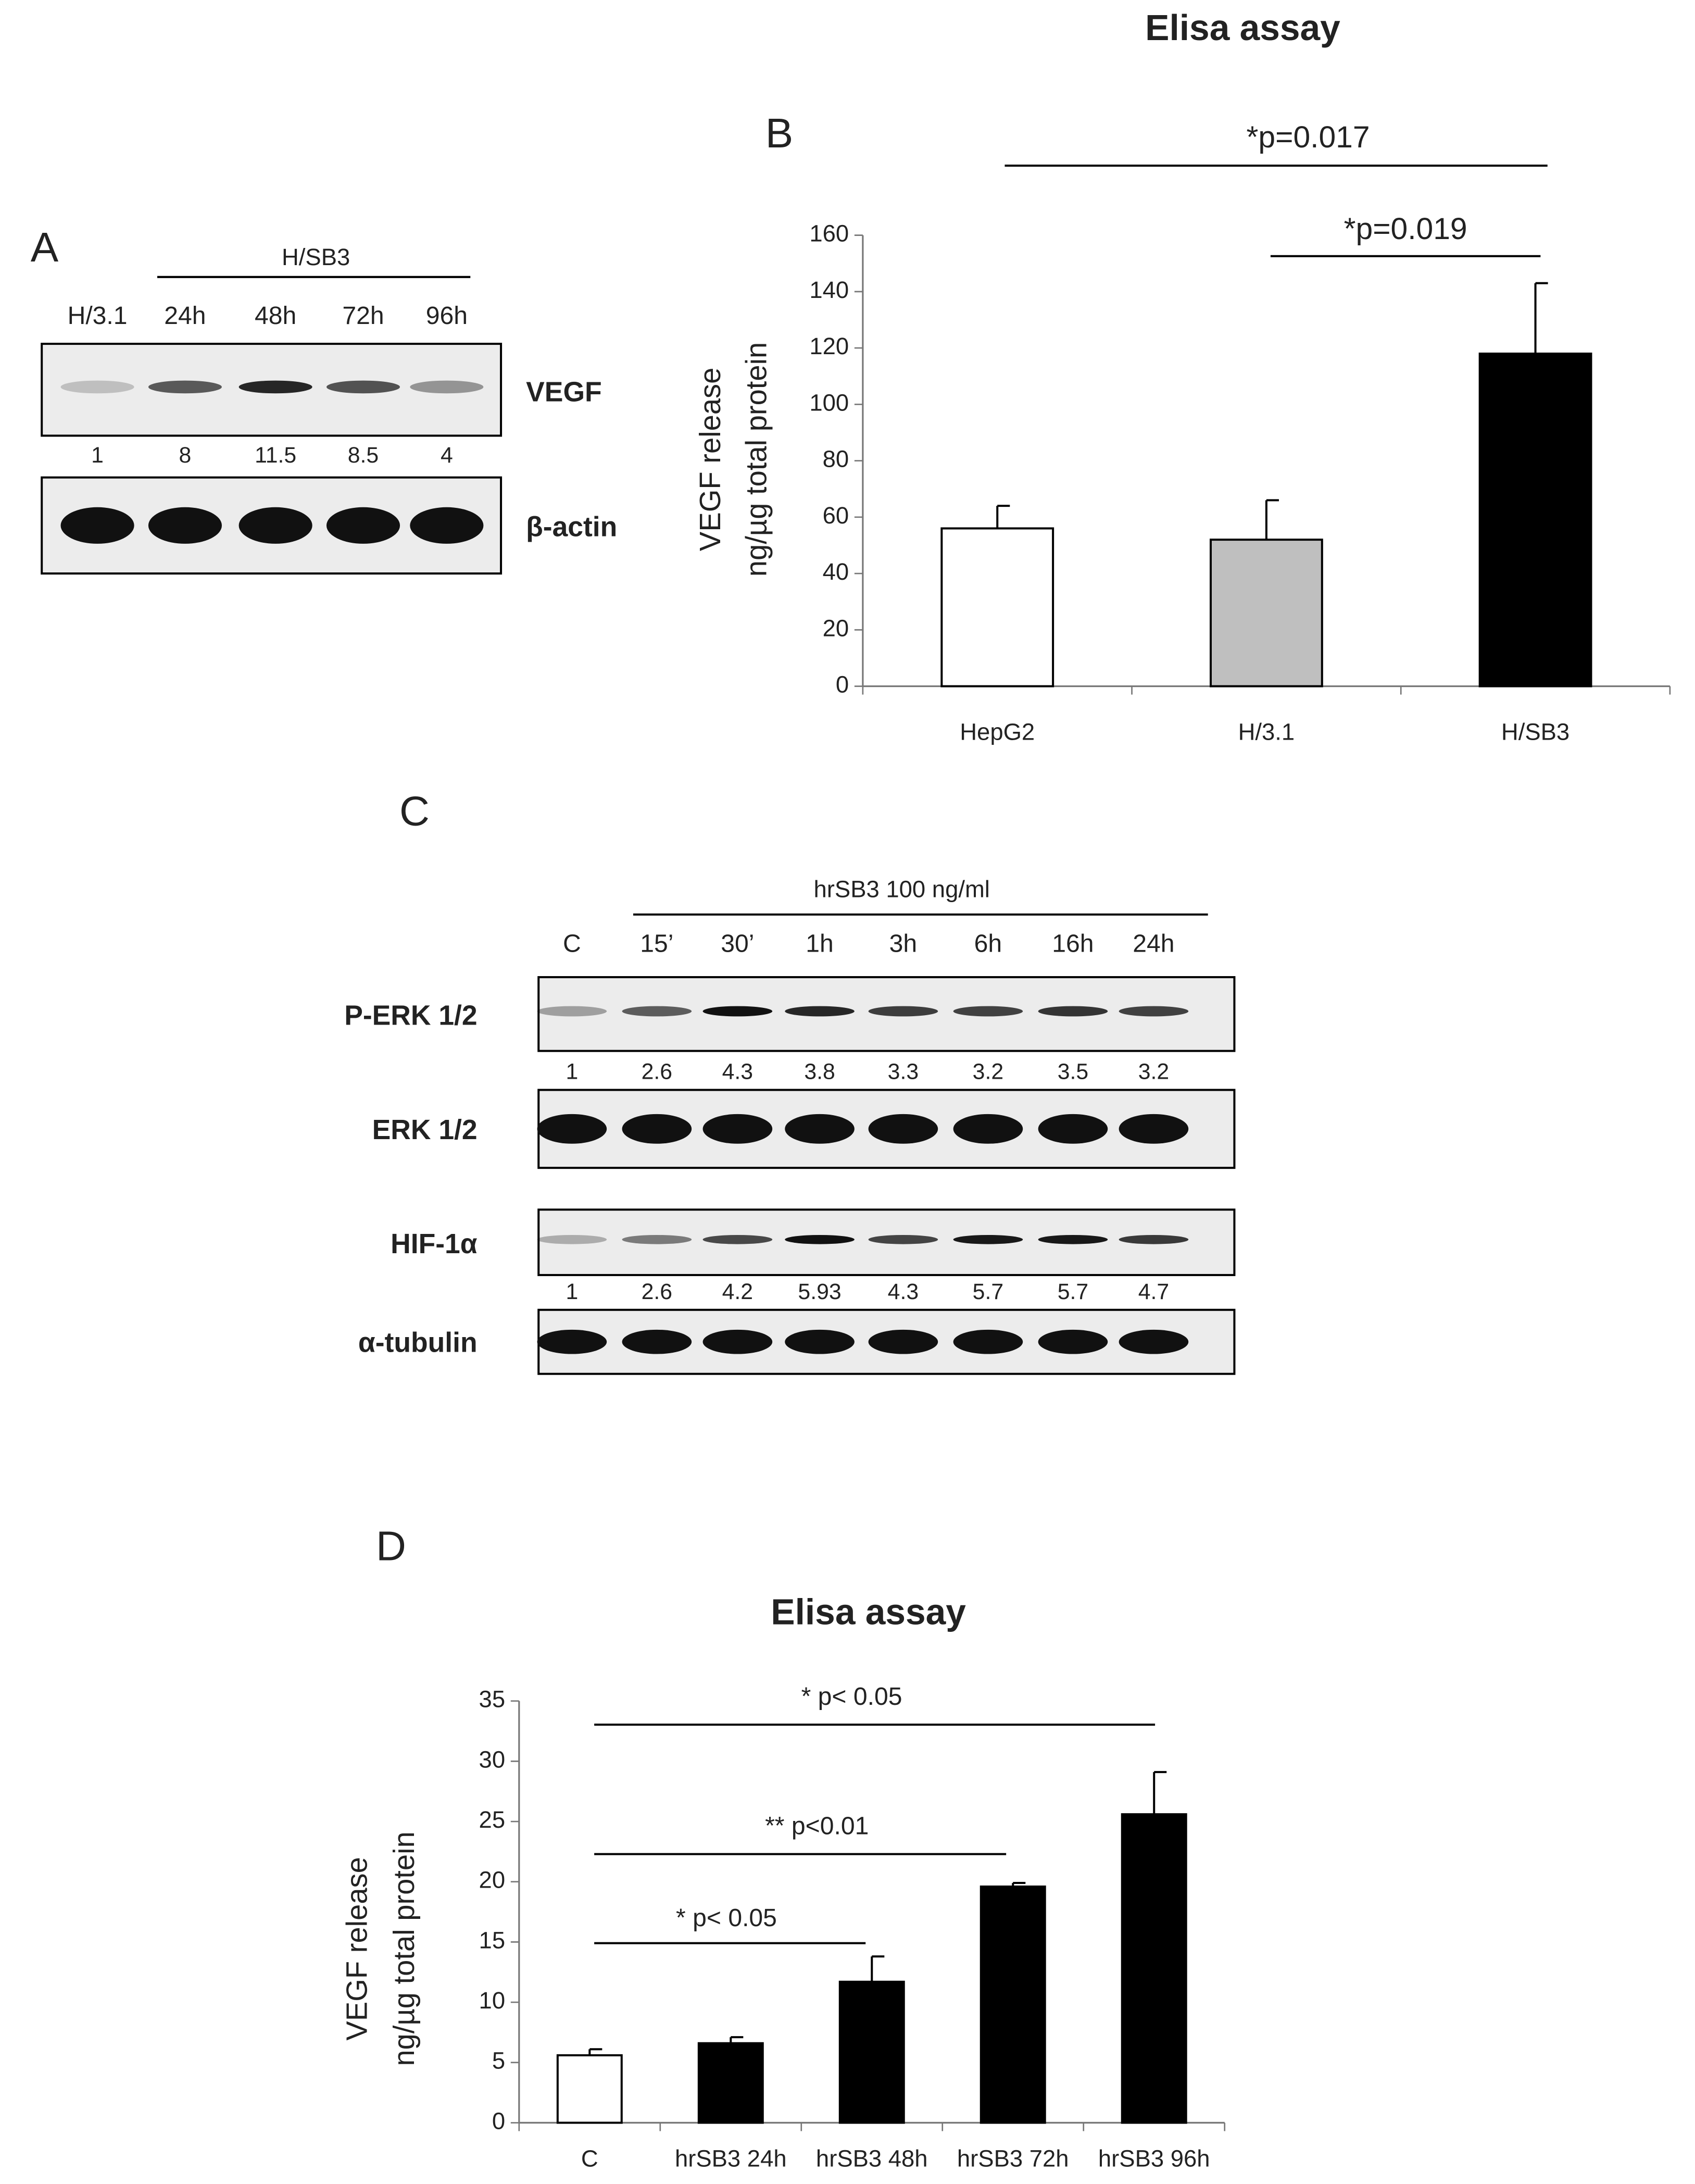  What do you see at coordinates (737, 1292) in the screenshot?
I see `quant-label: 4.2` at bounding box center [737, 1292].